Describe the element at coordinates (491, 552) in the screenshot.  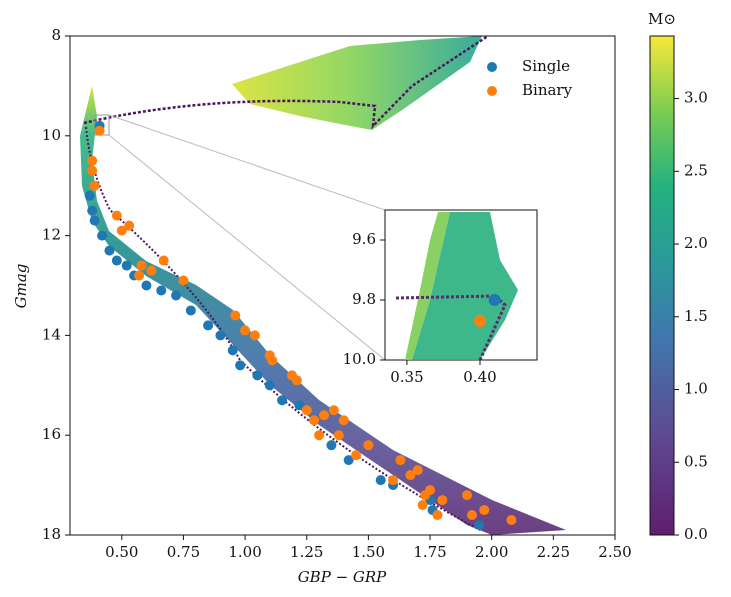
I see `x-tick-label: 2.00` at that location.